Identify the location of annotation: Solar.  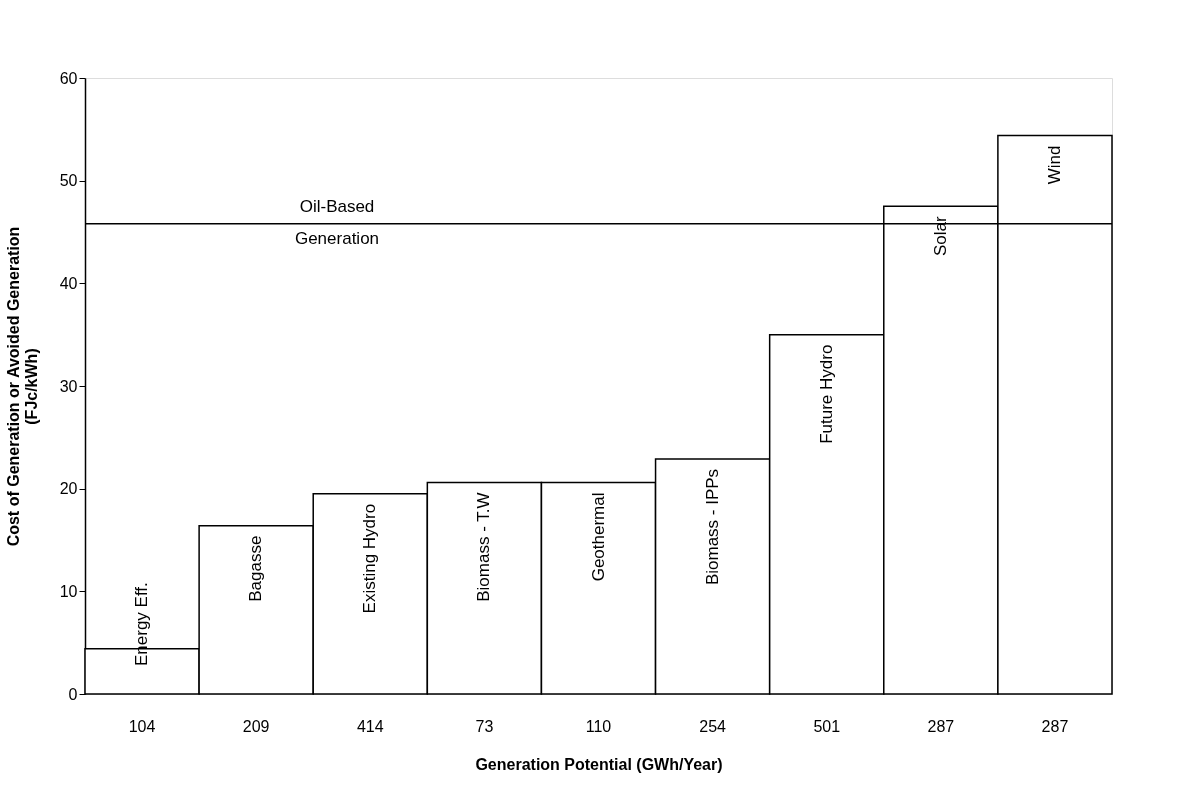
(940, 236).